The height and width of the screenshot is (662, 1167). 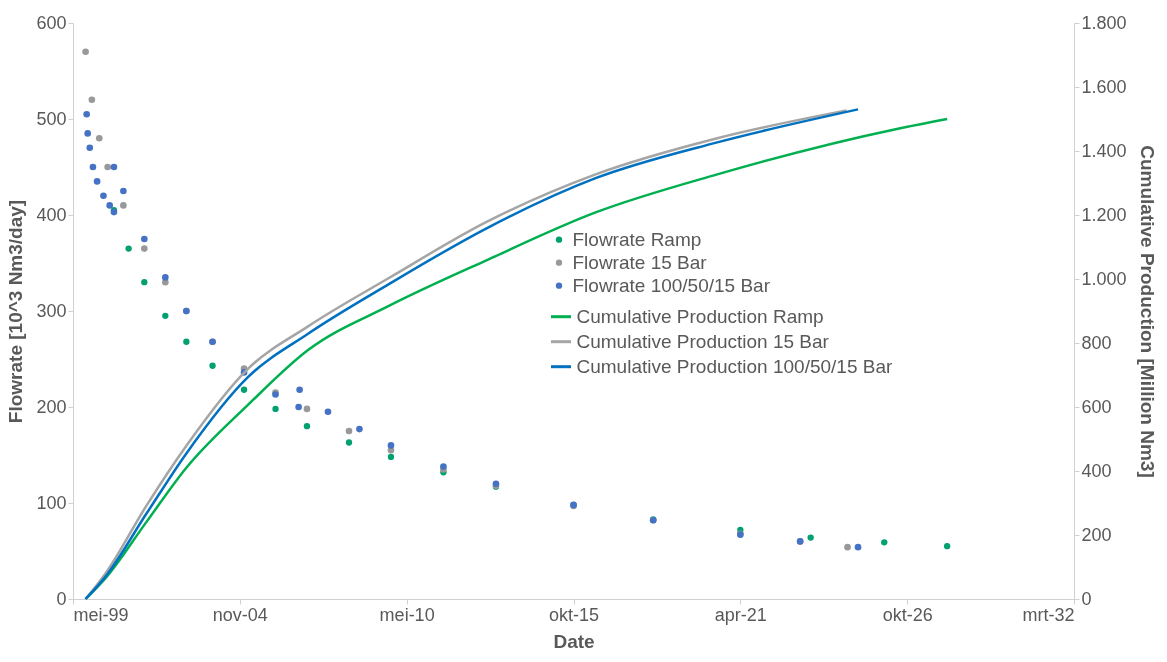 I want to click on y2-tick-label: 1.000, so click(x=1104, y=278).